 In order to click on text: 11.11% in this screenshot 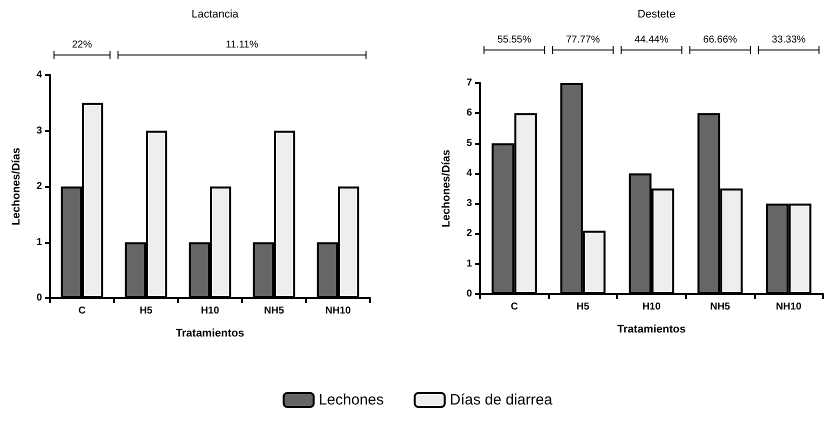, I will do `click(242, 45)`.